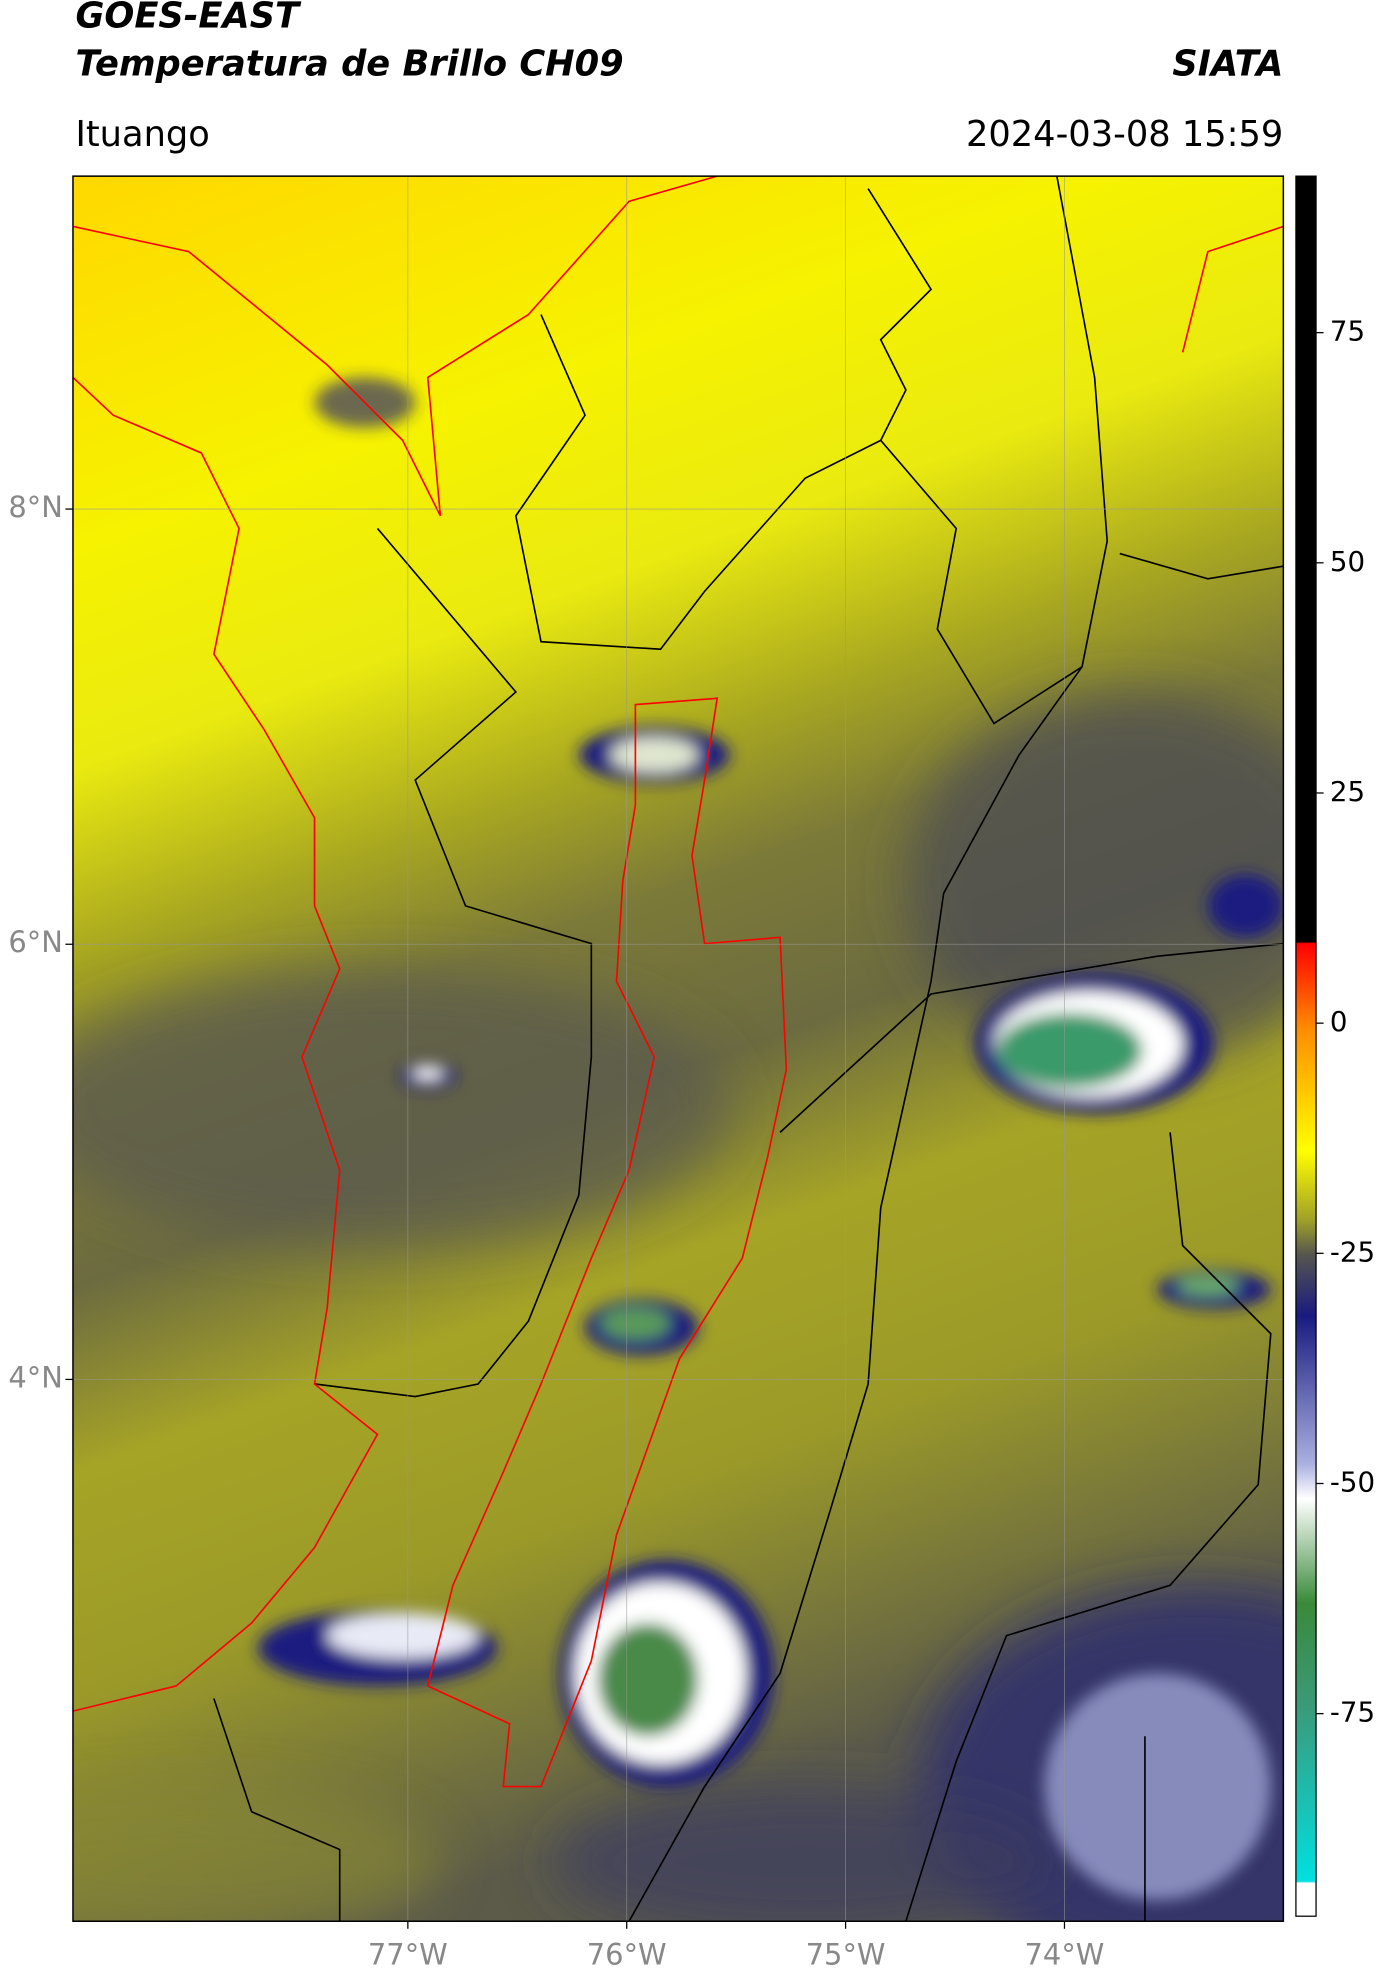  What do you see at coordinates (1306, 1046) in the screenshot?
I see `colorbar` at bounding box center [1306, 1046].